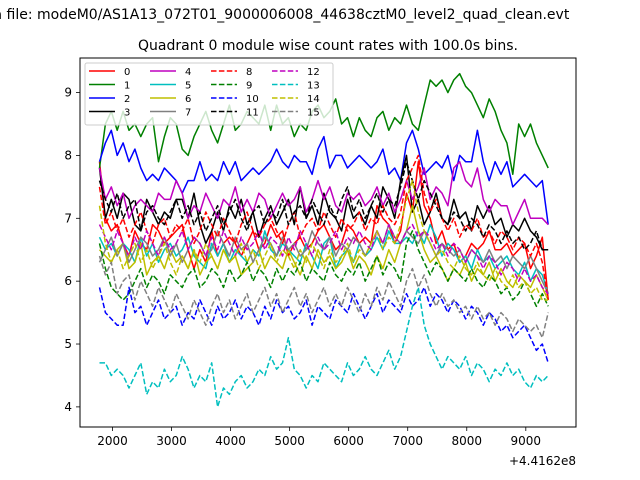  I want to click on y-tick-label: 9, so click(68, 93).